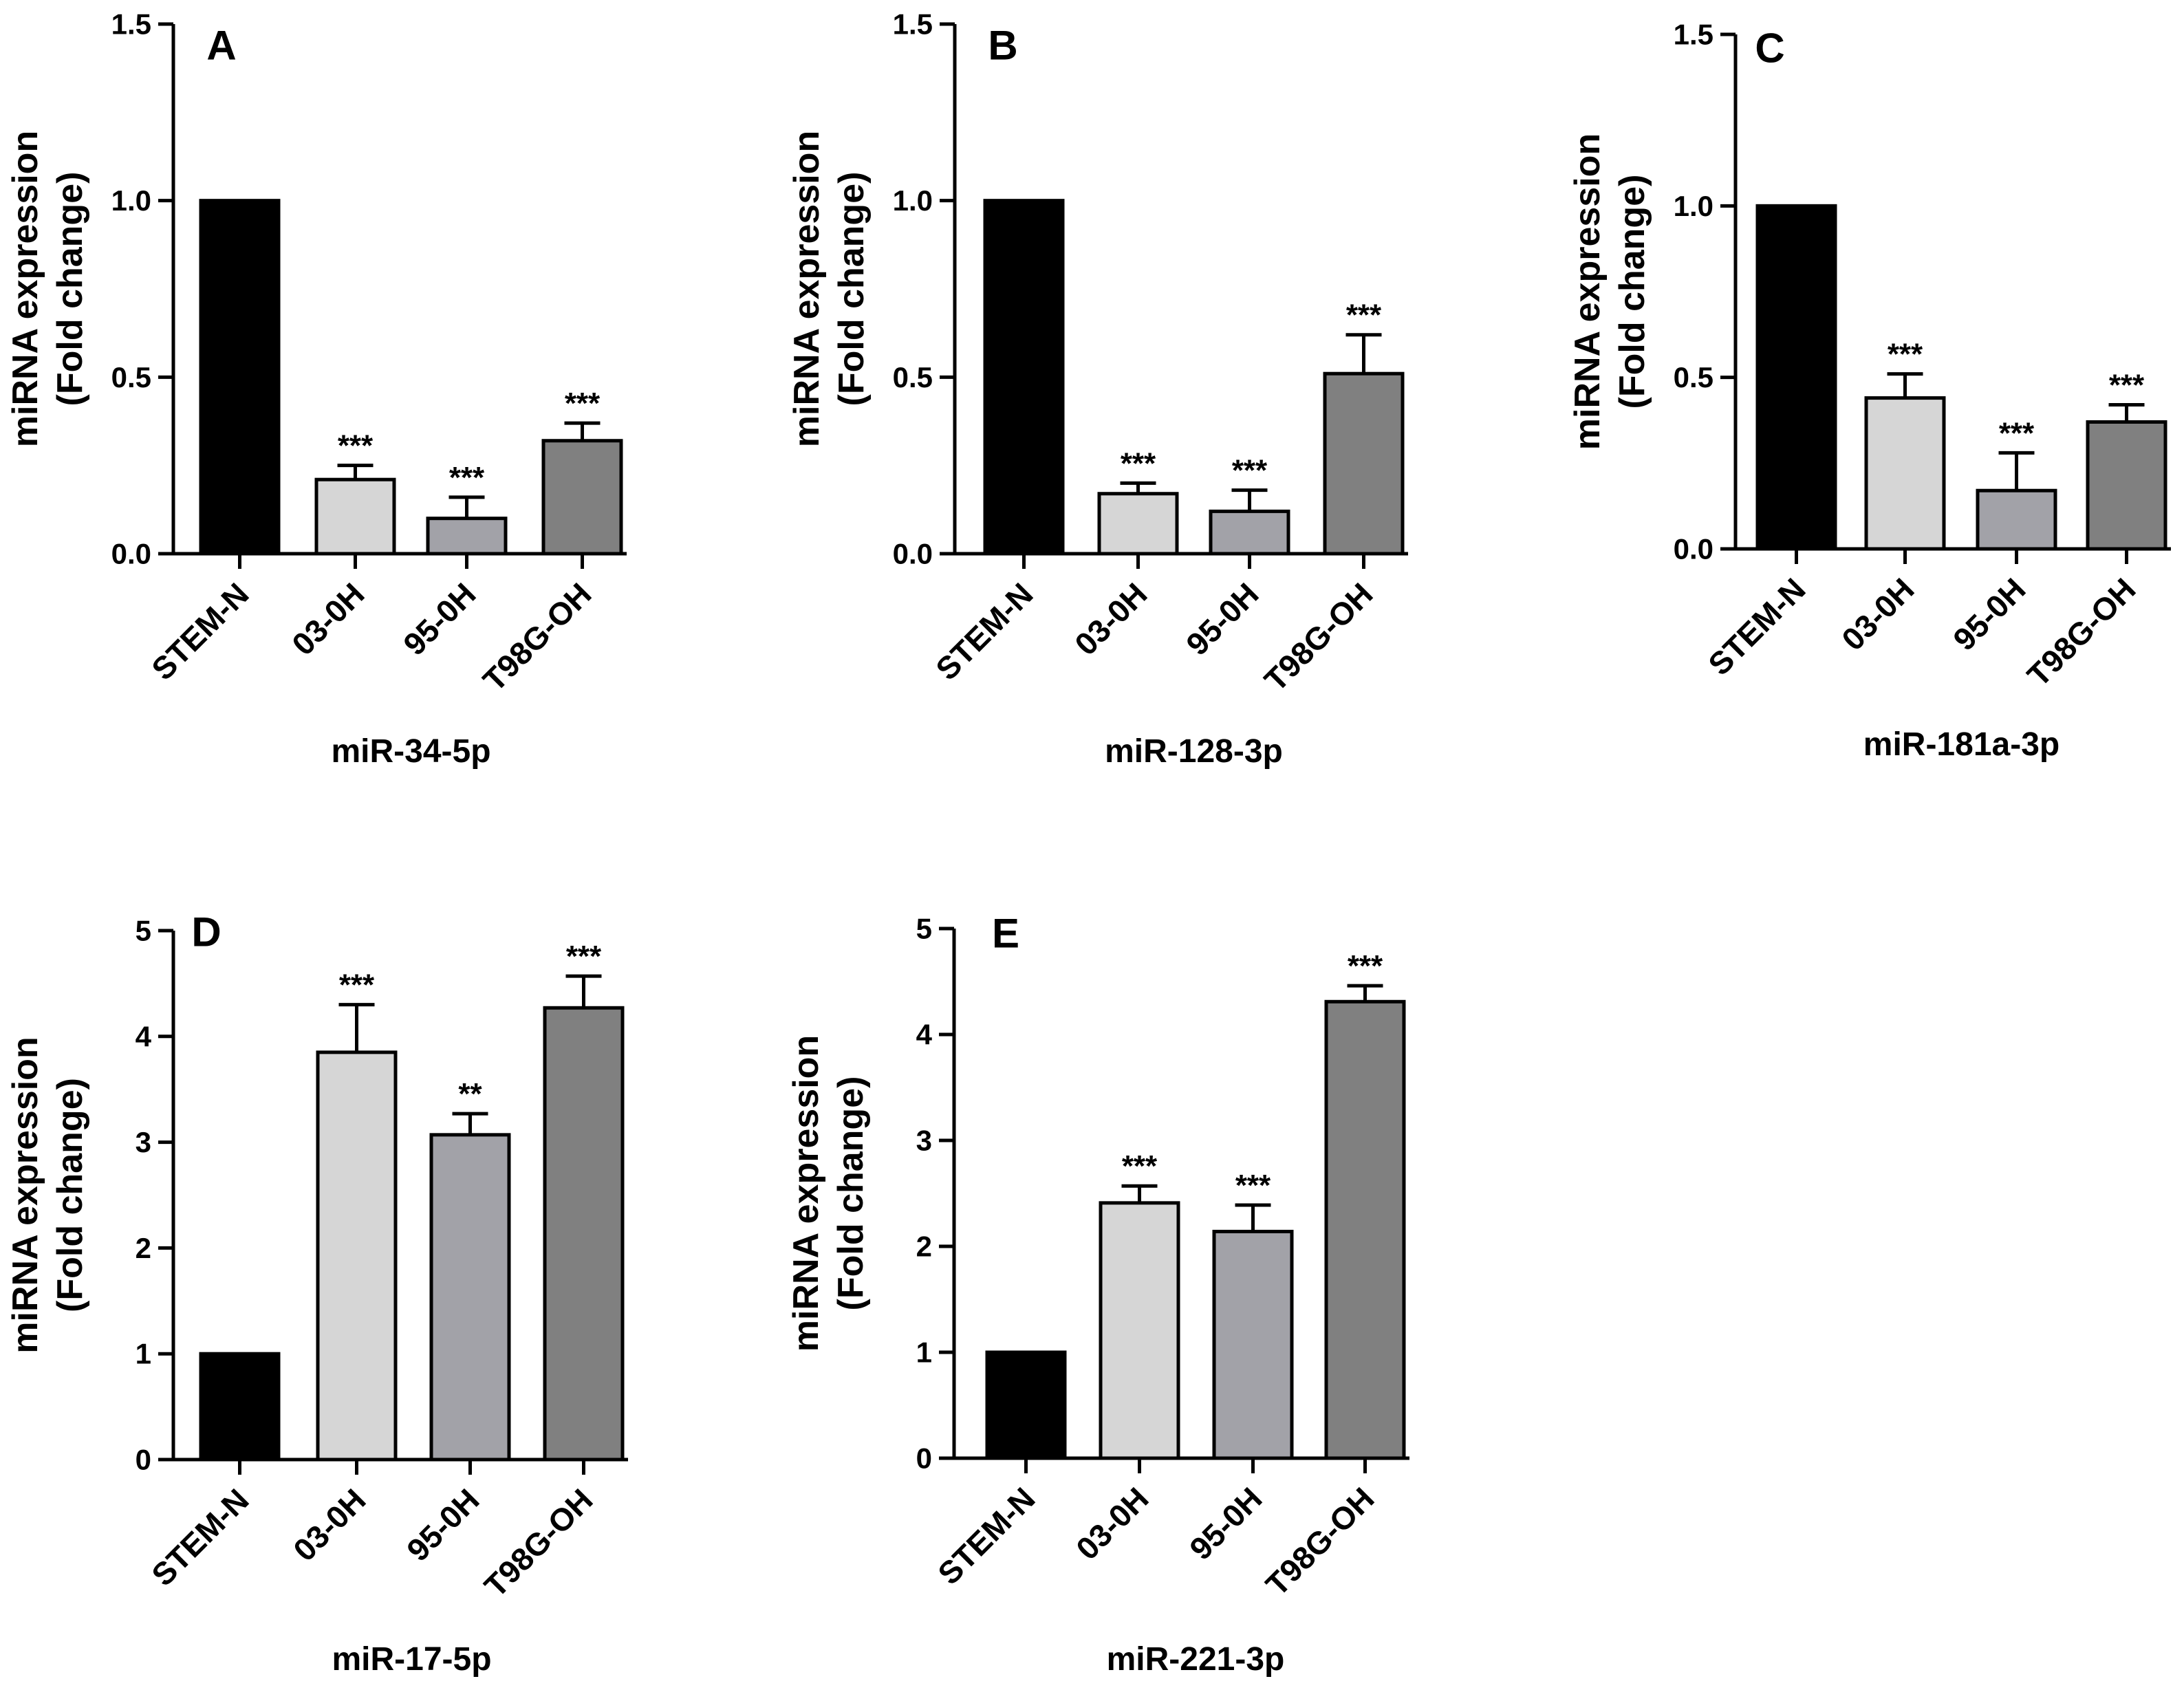 The height and width of the screenshot is (1701, 2184). I want to click on panel-letter: D, so click(206, 932).